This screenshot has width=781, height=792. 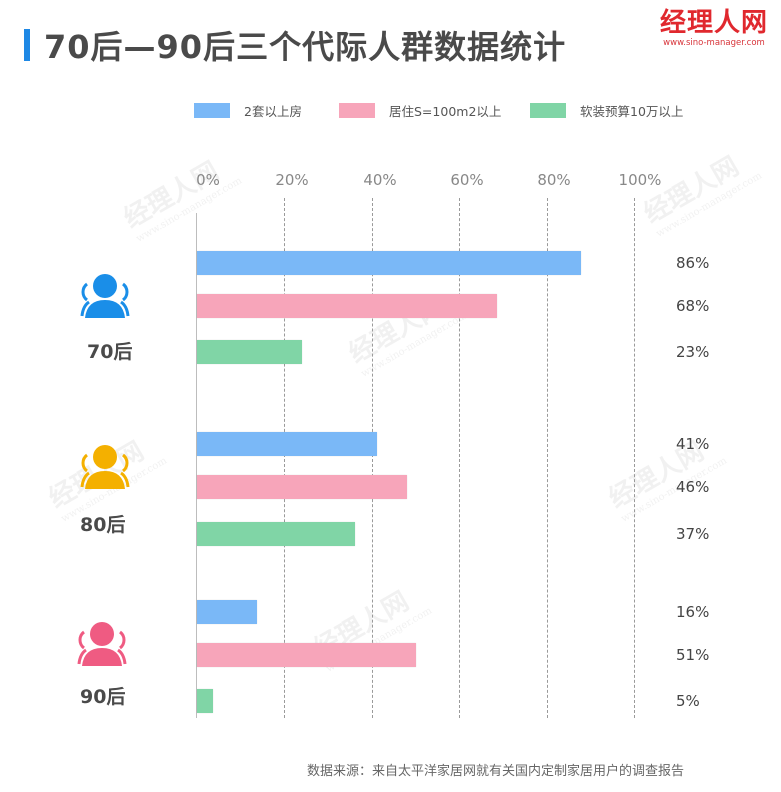 I want to click on page-title: 70后—90后三个代际人群数据统计, so click(x=305, y=47).